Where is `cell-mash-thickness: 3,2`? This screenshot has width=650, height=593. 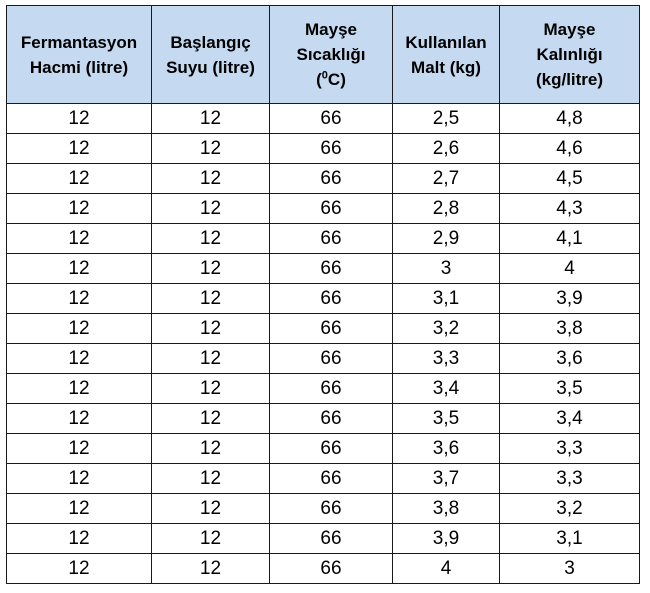
cell-mash-thickness: 3,2 is located at coordinates (569, 508).